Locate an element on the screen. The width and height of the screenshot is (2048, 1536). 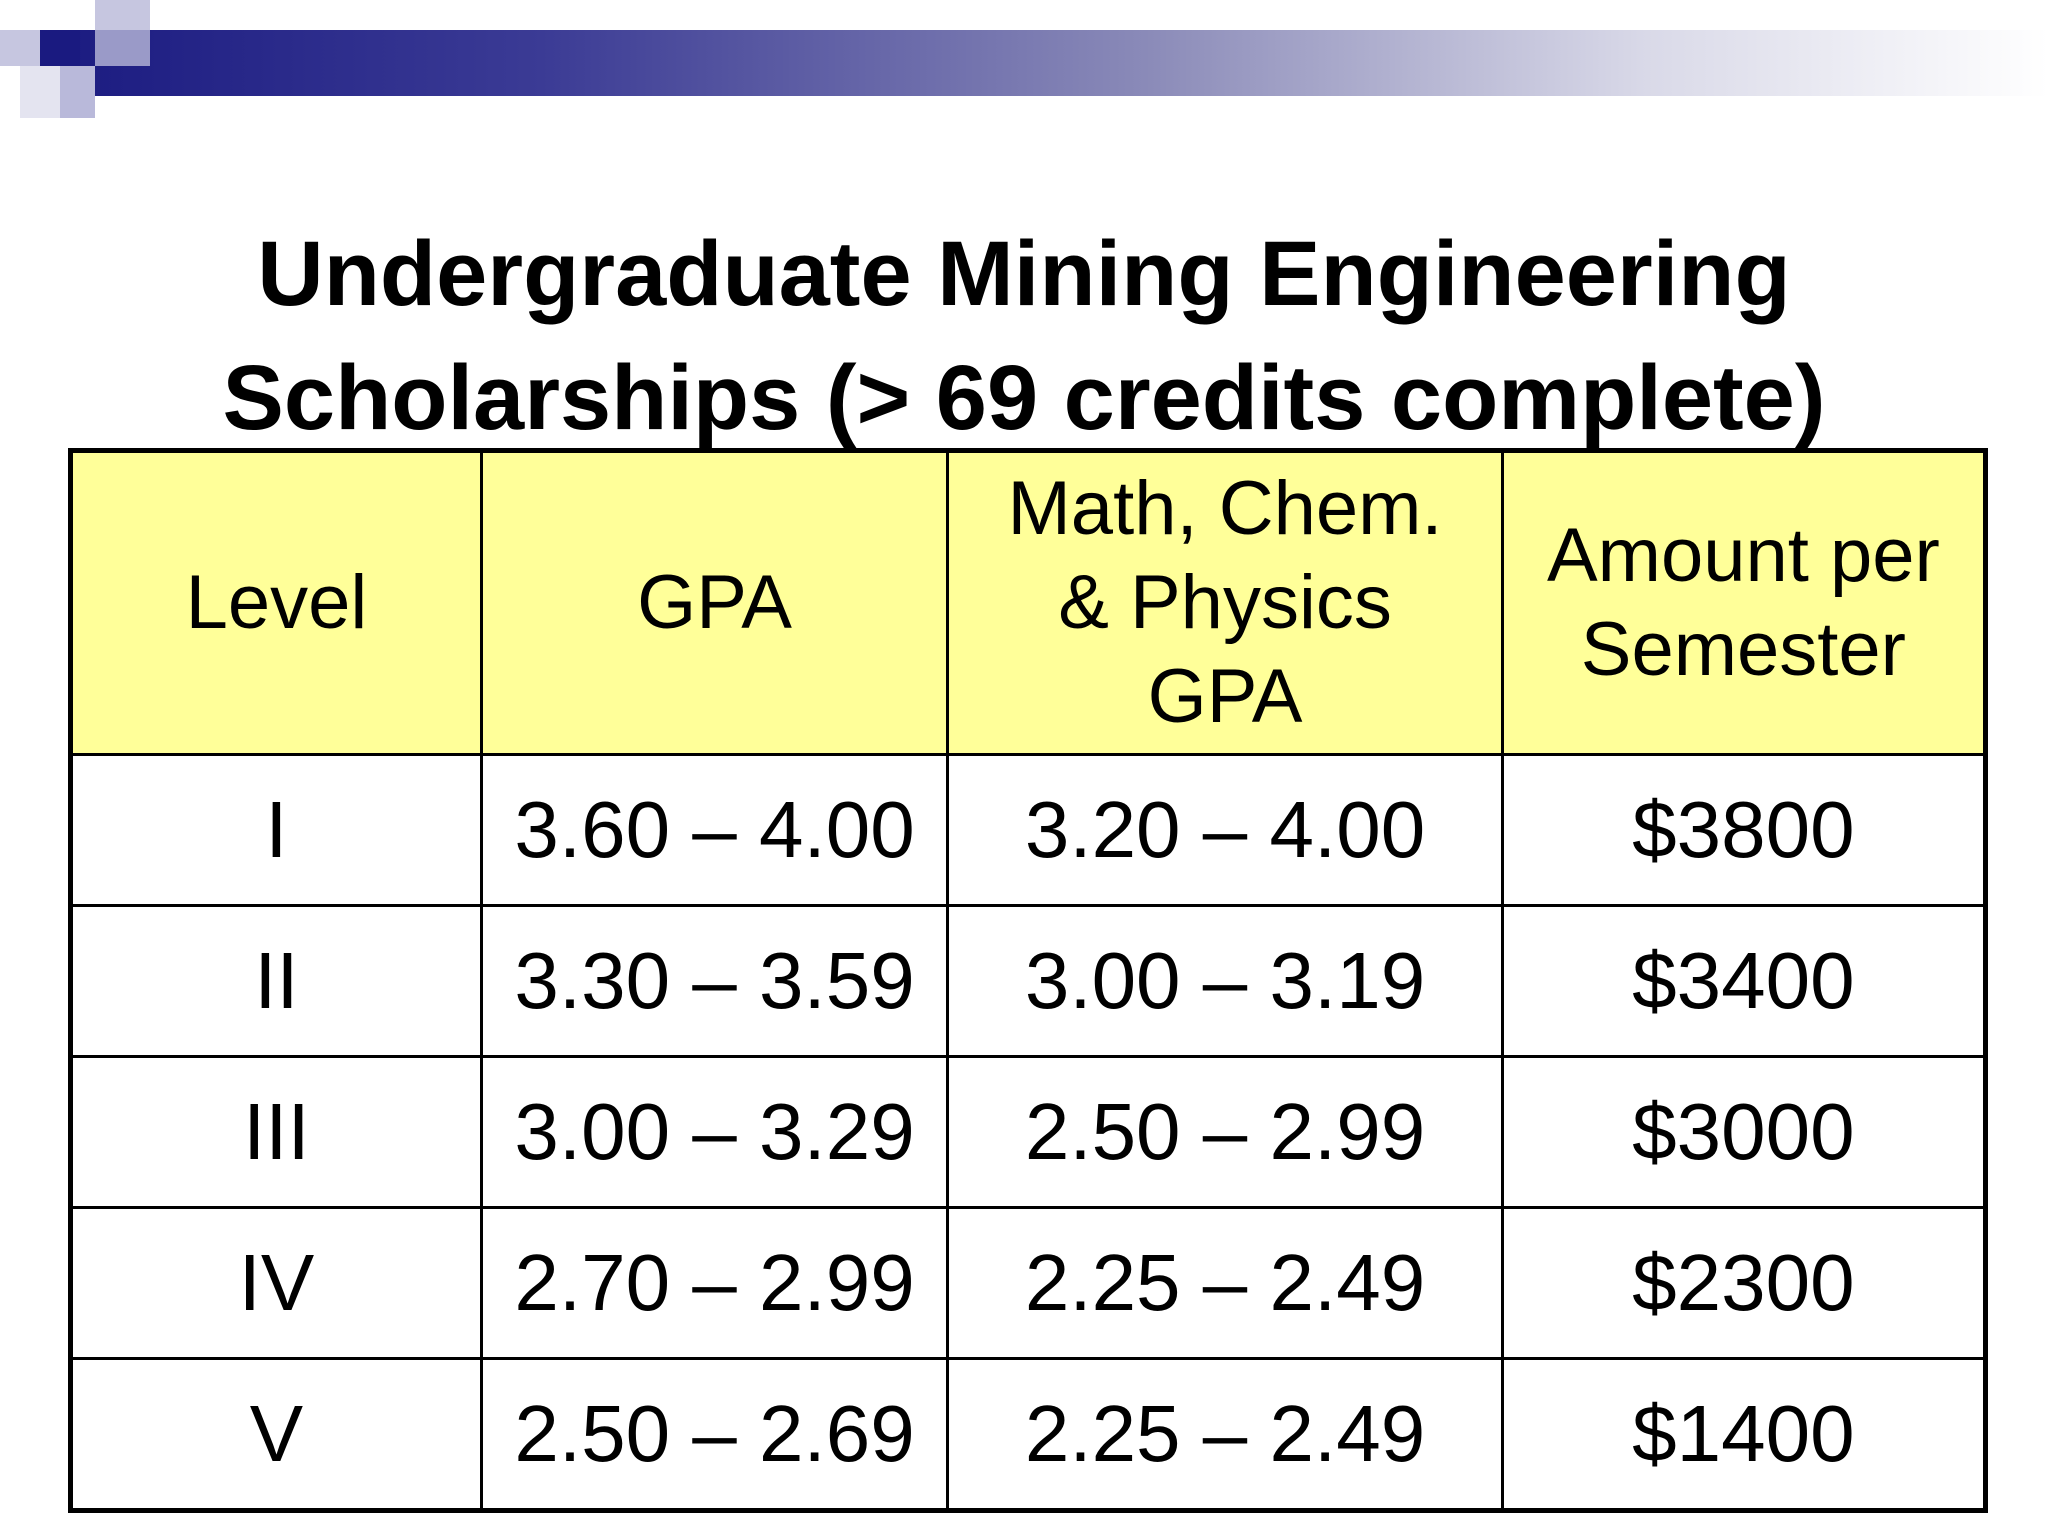
cell-level: I is located at coordinates (276, 830).